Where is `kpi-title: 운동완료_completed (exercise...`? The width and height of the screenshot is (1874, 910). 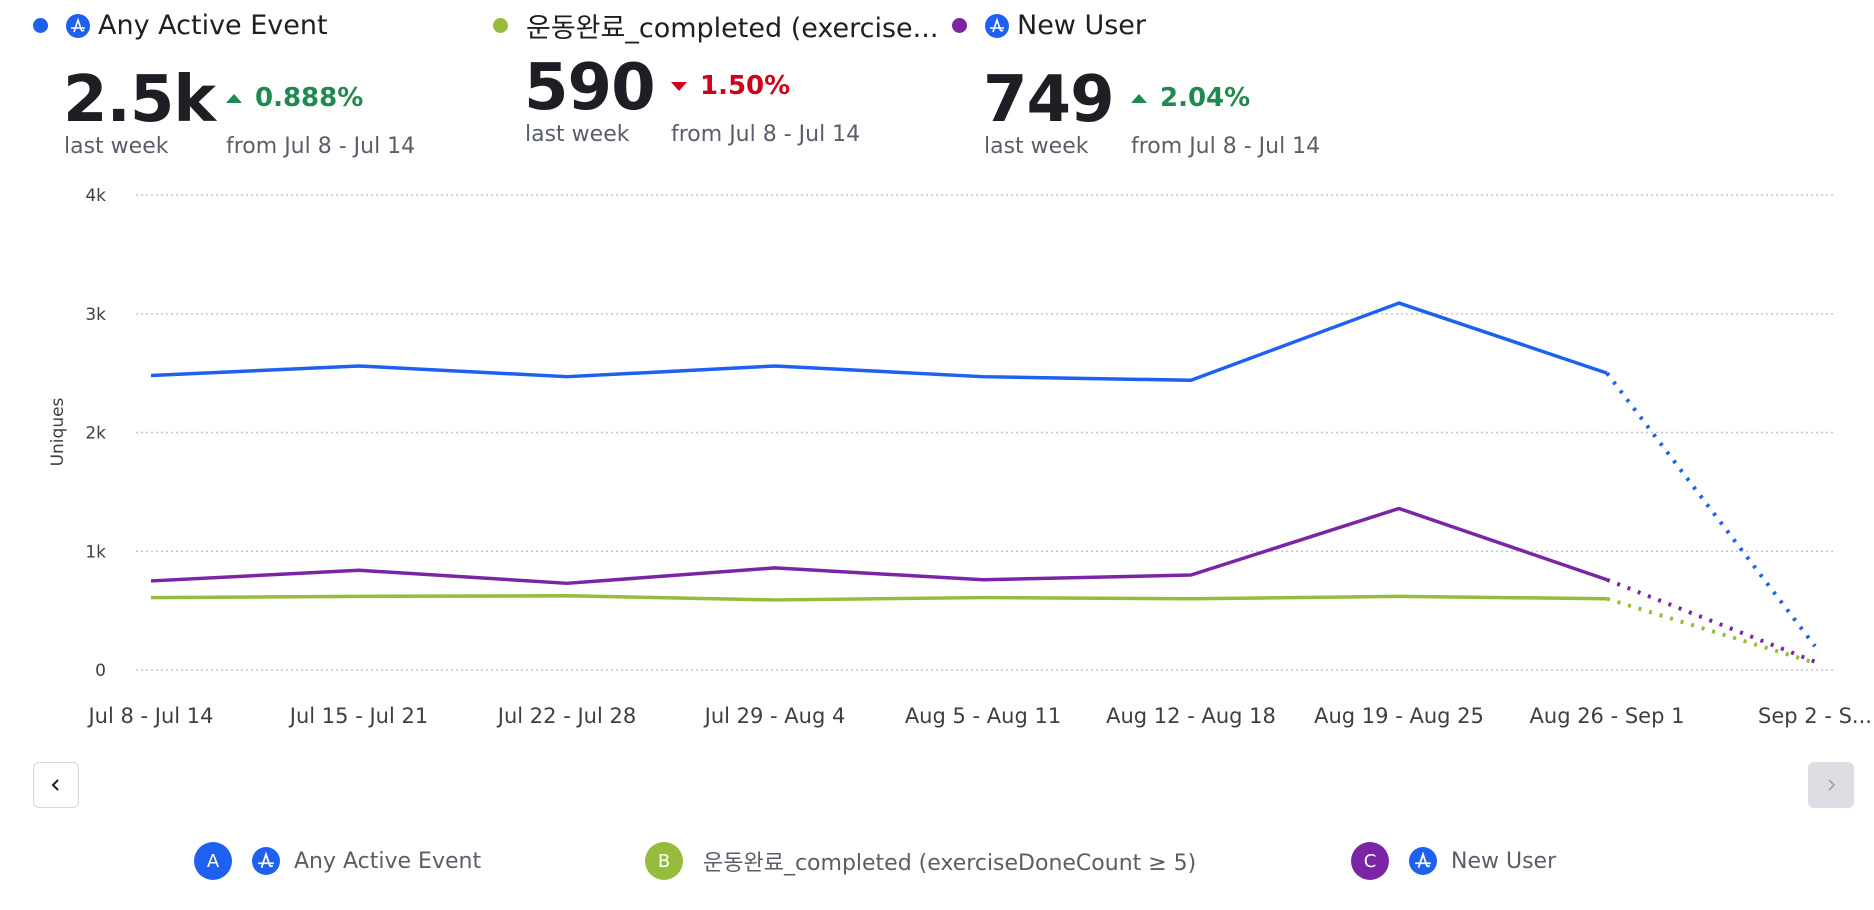
kpi-title: 운동완료_completed (exercise... is located at coordinates (732, 28).